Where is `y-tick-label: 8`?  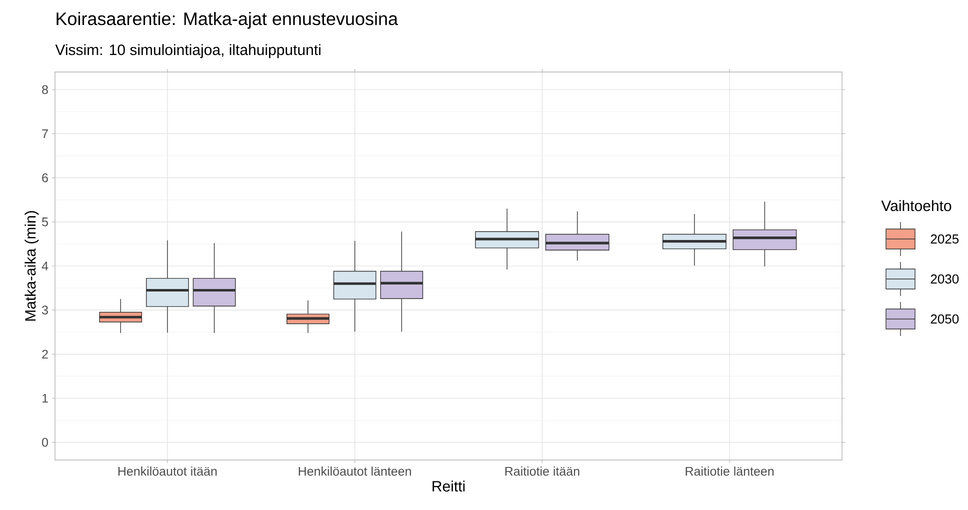
y-tick-label: 8 is located at coordinates (45, 89).